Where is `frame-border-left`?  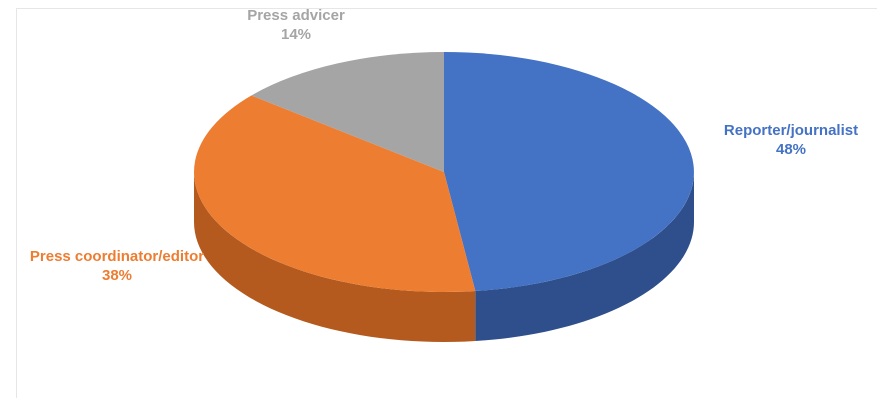 frame-border-left is located at coordinates (16, 203).